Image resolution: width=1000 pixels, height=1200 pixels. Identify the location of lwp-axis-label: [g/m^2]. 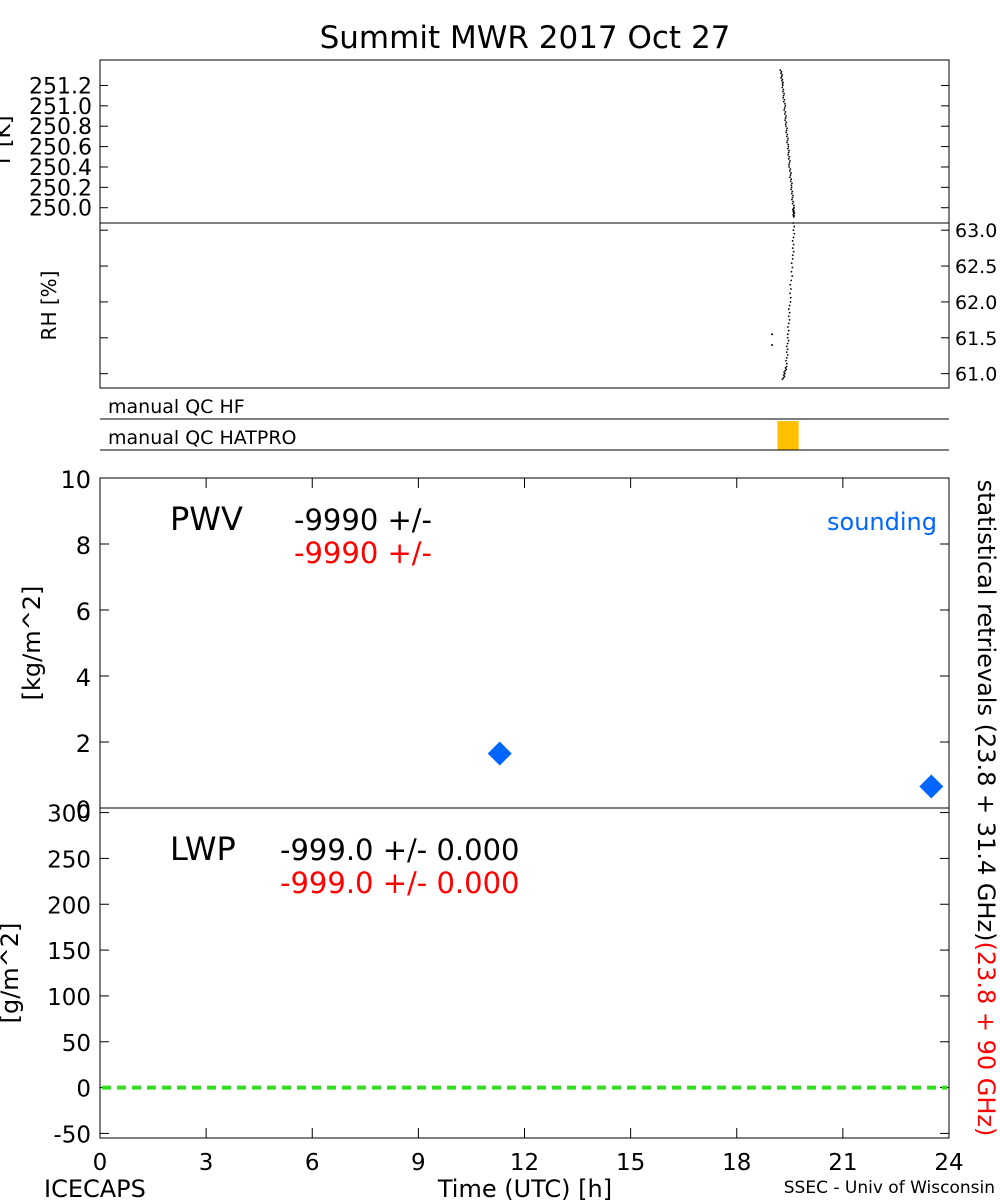
(12, 973).